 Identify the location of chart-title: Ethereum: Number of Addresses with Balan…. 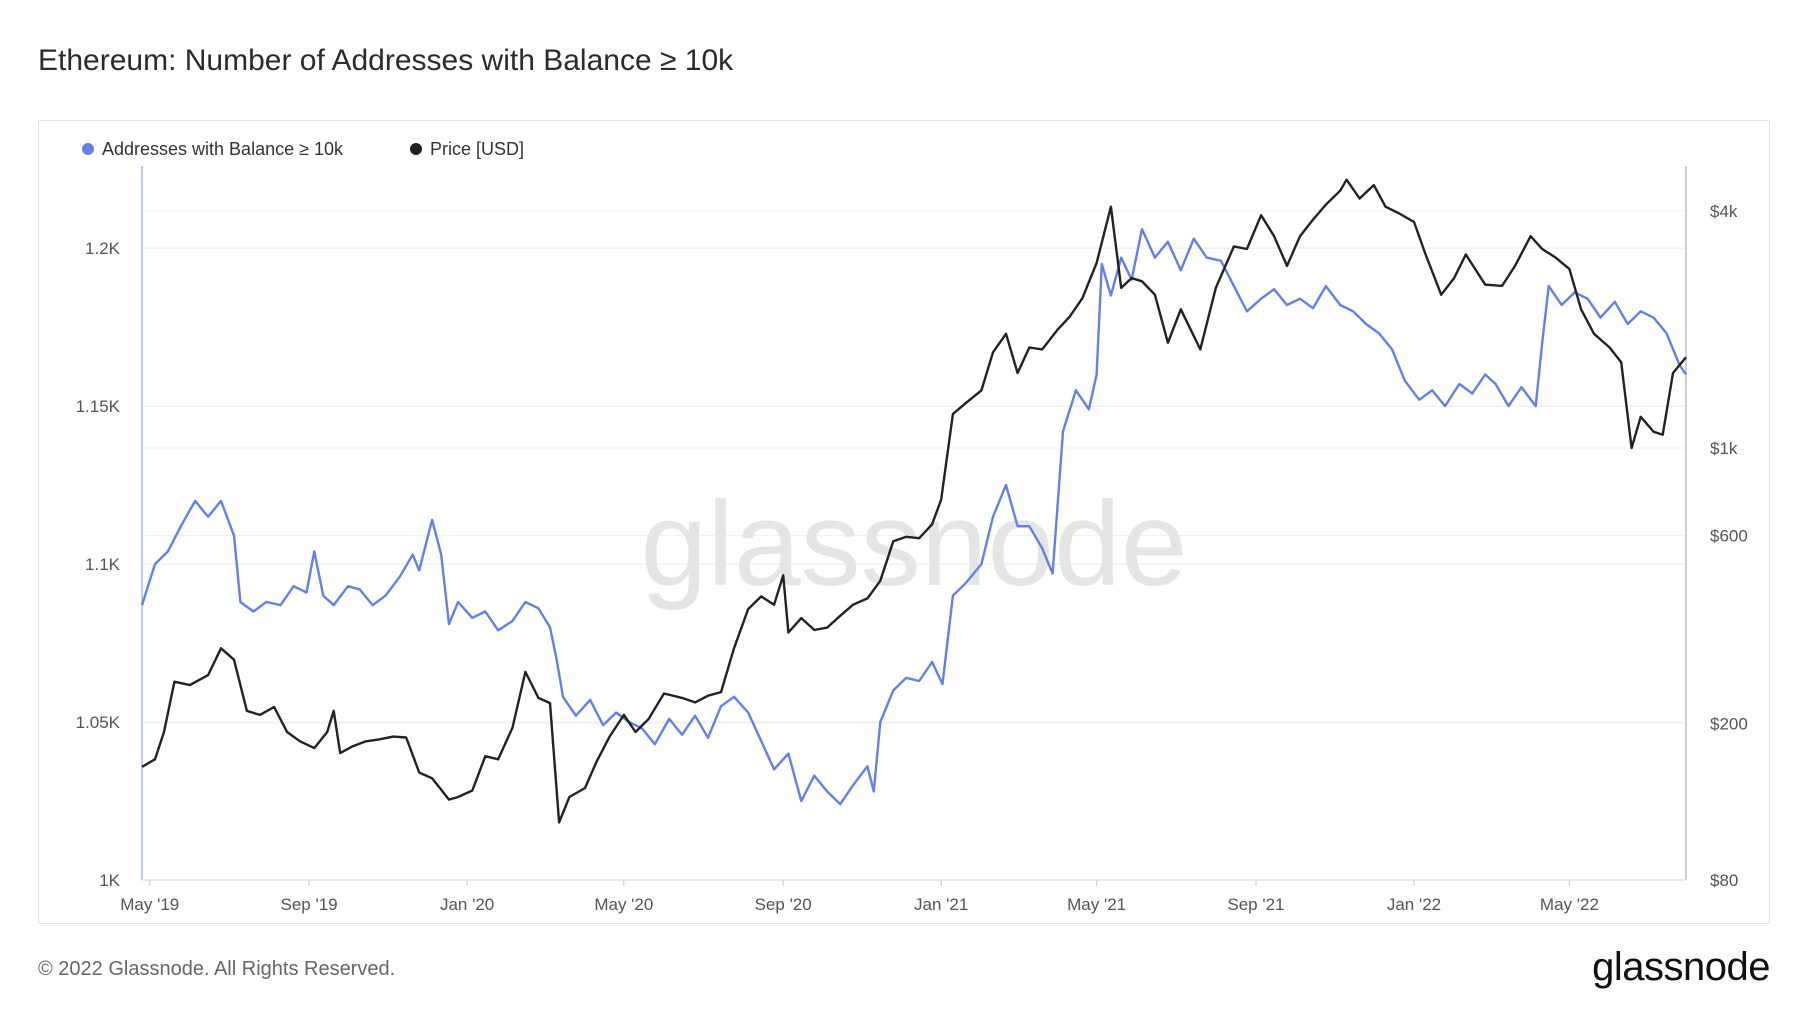
(386, 60).